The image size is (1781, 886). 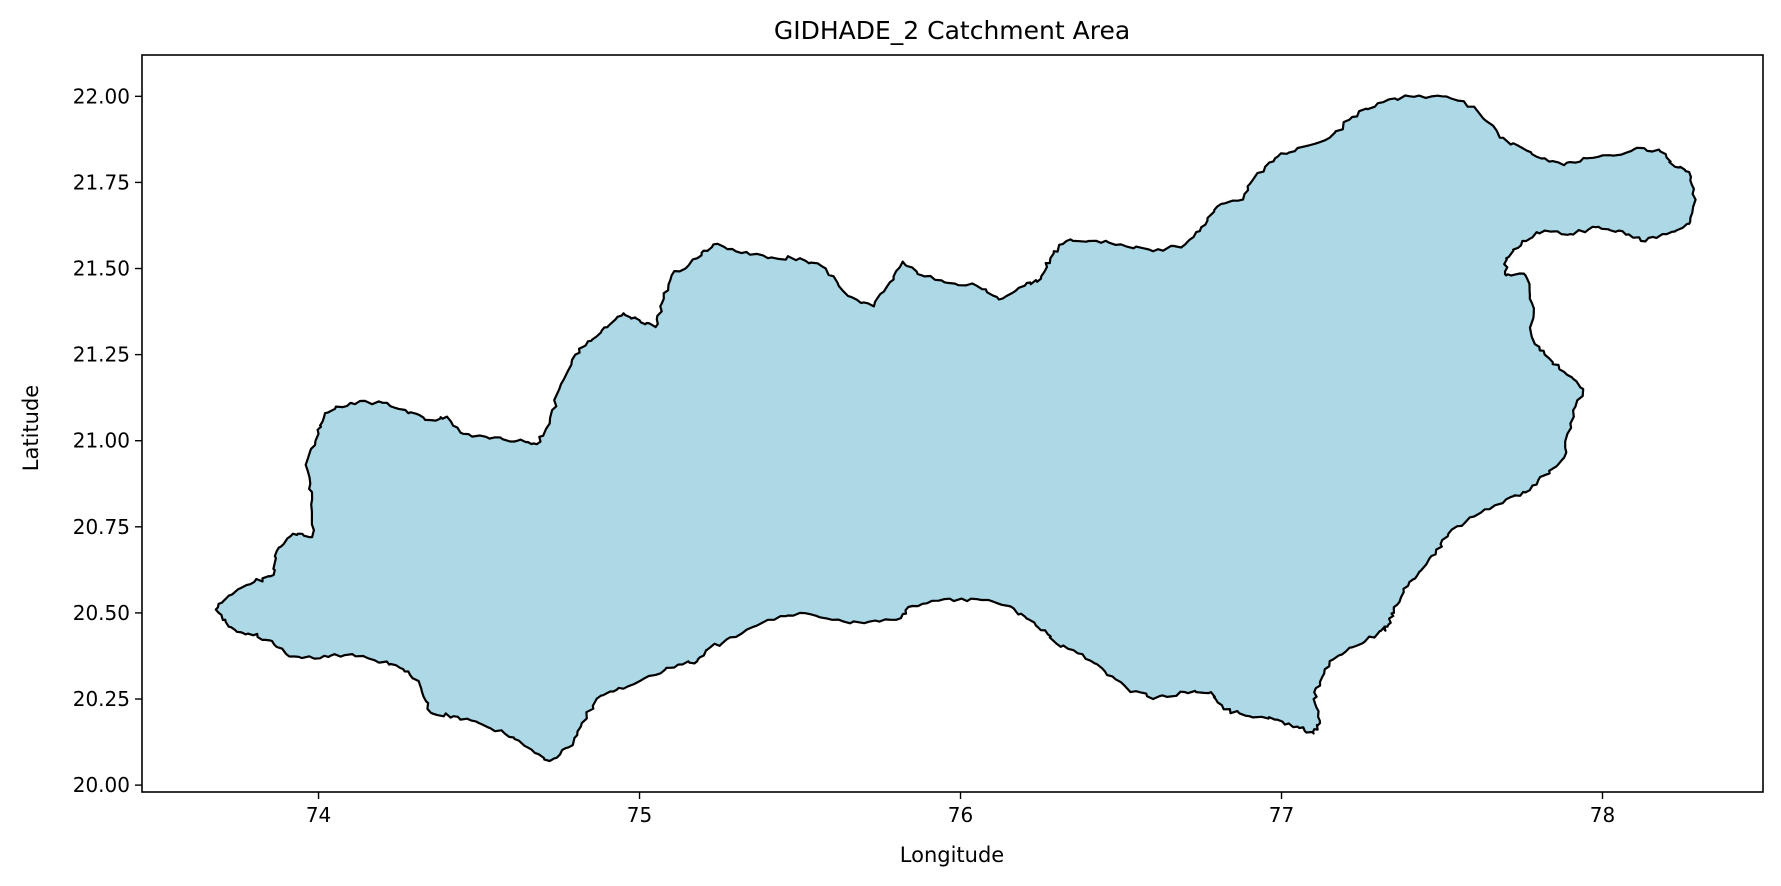 What do you see at coordinates (101, 182) in the screenshot?
I see `y-tick-label: 21.75` at bounding box center [101, 182].